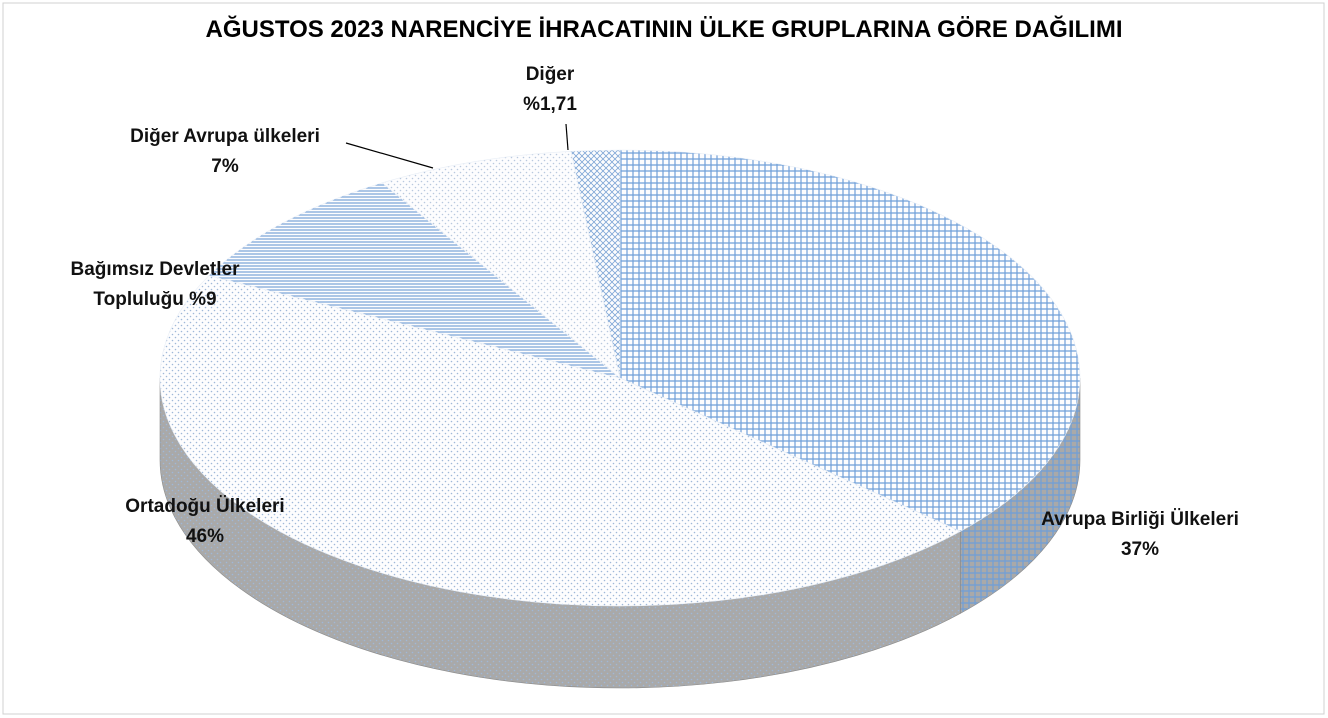  I want to click on slice-label: Diğer %1,71, so click(550, 90).